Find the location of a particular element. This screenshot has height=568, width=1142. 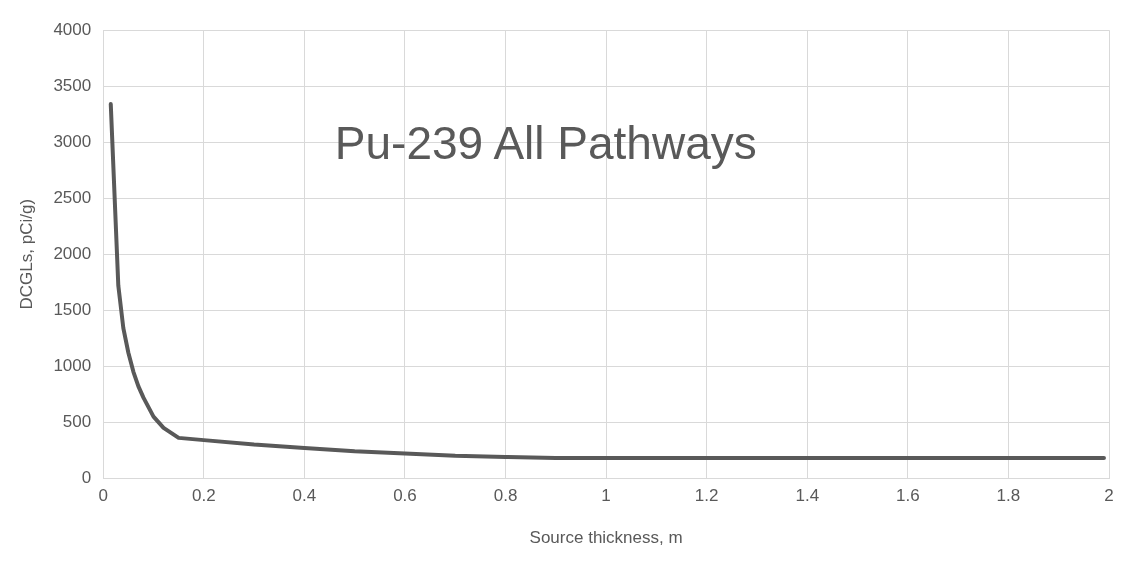

x-tick-label: 1.4 is located at coordinates (807, 496).